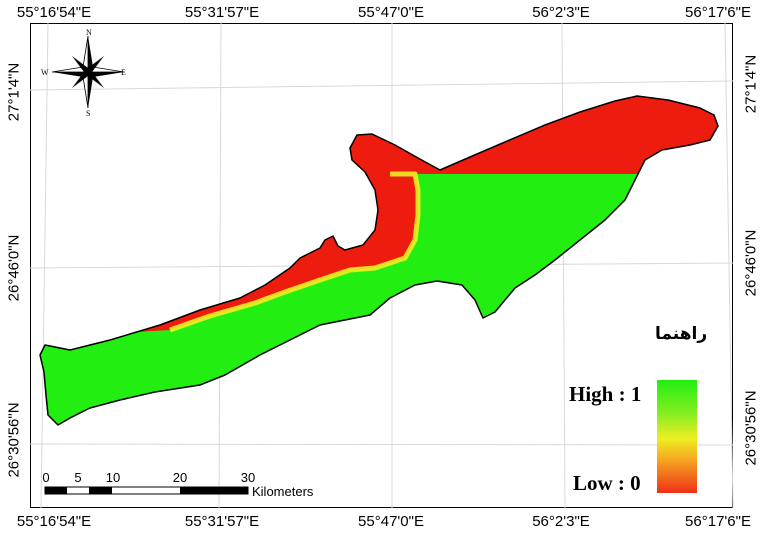 The width and height of the screenshot is (780, 540). I want to click on coord-right-2: 26°46'0"N, so click(751, 263).